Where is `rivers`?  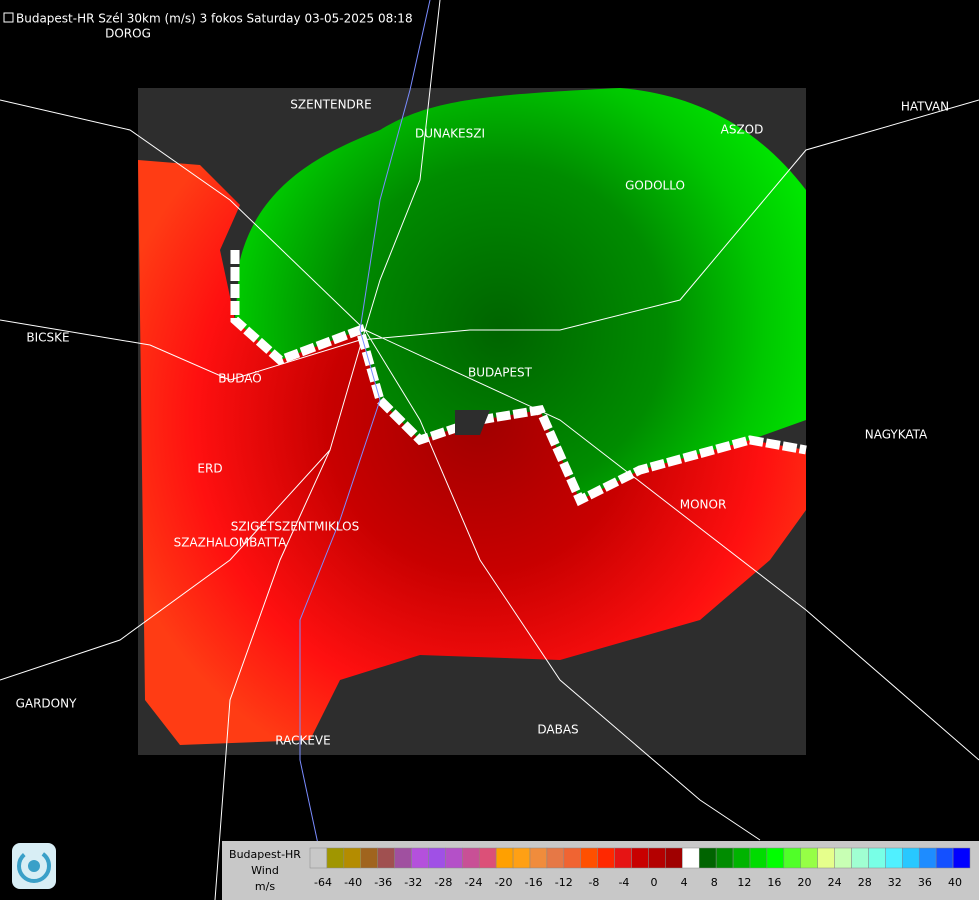
rivers is located at coordinates (365, 450).